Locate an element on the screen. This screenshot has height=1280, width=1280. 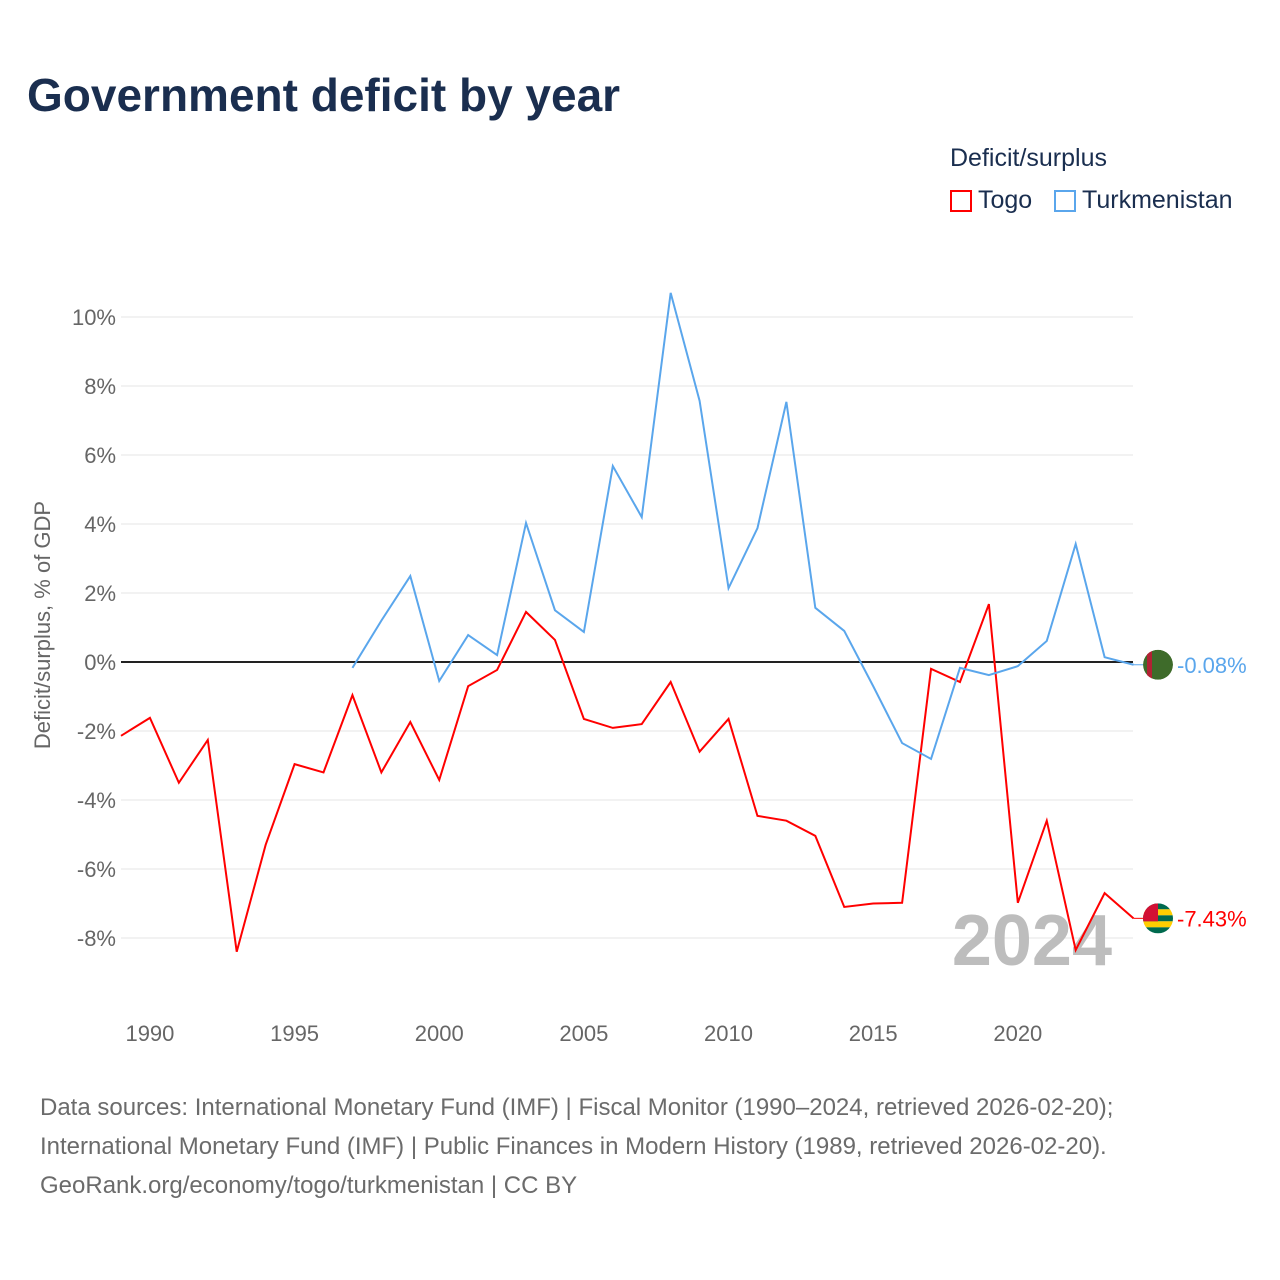
turkmenistan-flag-icon is located at coordinates (1158, 664).